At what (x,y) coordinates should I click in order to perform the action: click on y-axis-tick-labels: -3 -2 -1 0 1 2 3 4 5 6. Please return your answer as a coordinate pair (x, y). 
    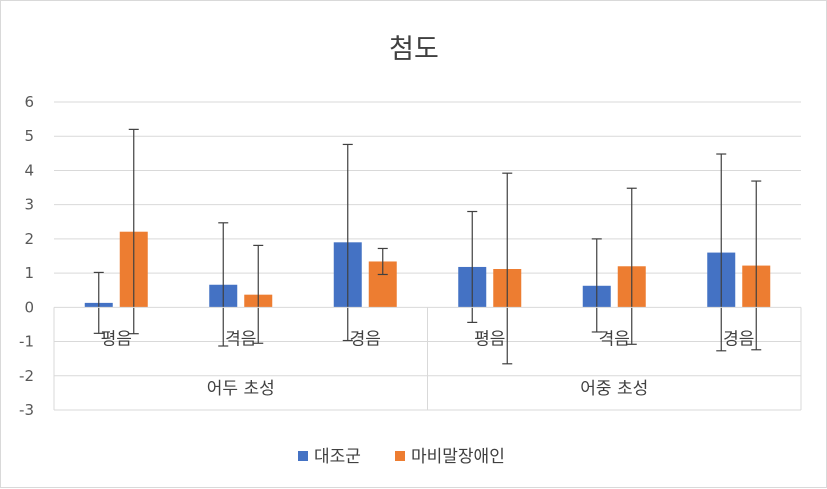
    Looking at the image, I should click on (26, 256).